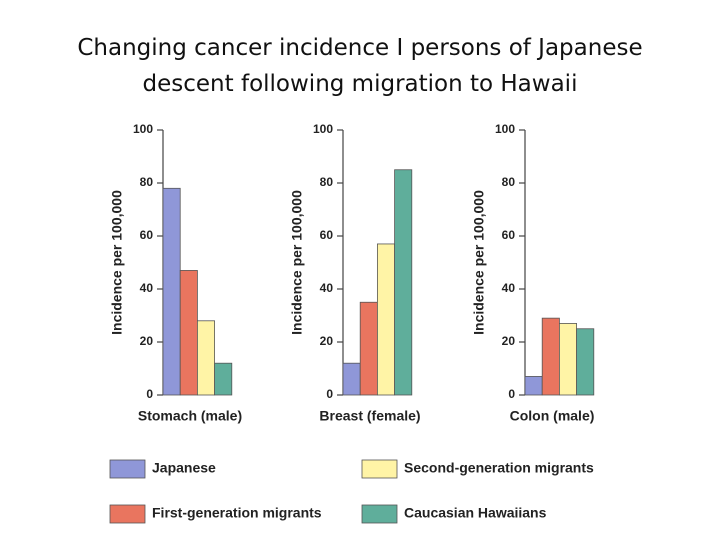 This screenshot has height=540, width=720. Describe the element at coordinates (475, 513) in the screenshot. I see `legend-label: Caucasian Hawaiians` at that location.